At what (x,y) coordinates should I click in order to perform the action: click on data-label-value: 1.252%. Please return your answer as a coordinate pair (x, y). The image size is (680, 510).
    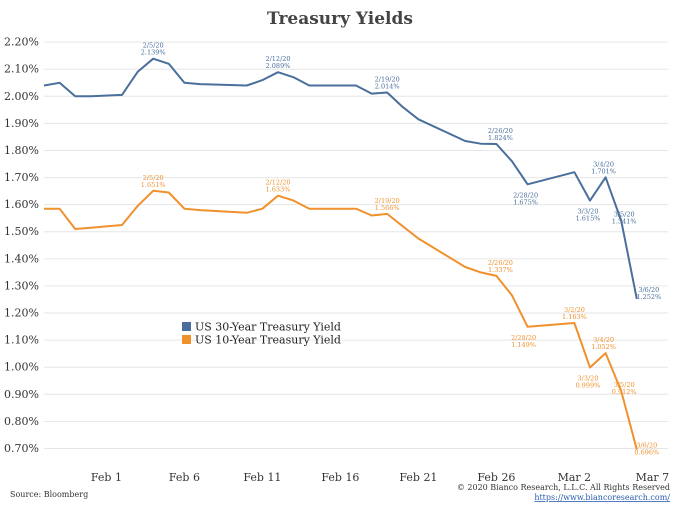
    Looking at the image, I should click on (648, 297).